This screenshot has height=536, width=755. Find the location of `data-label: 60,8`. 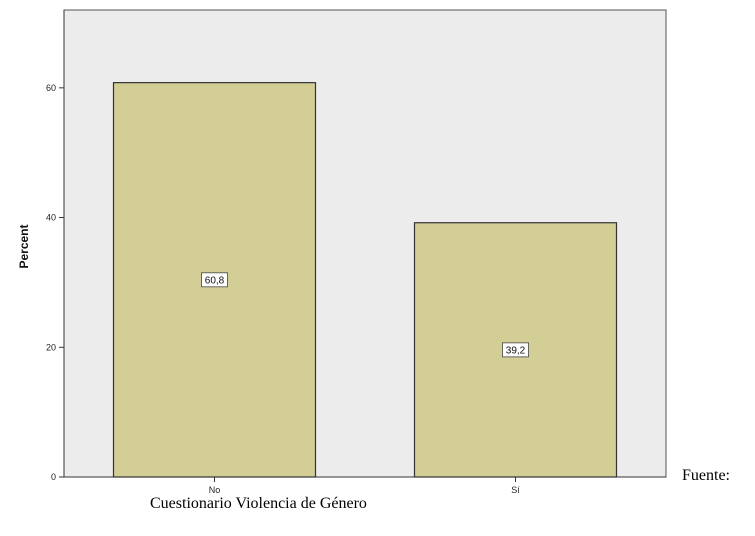

data-label: 60,8 is located at coordinates (215, 280).